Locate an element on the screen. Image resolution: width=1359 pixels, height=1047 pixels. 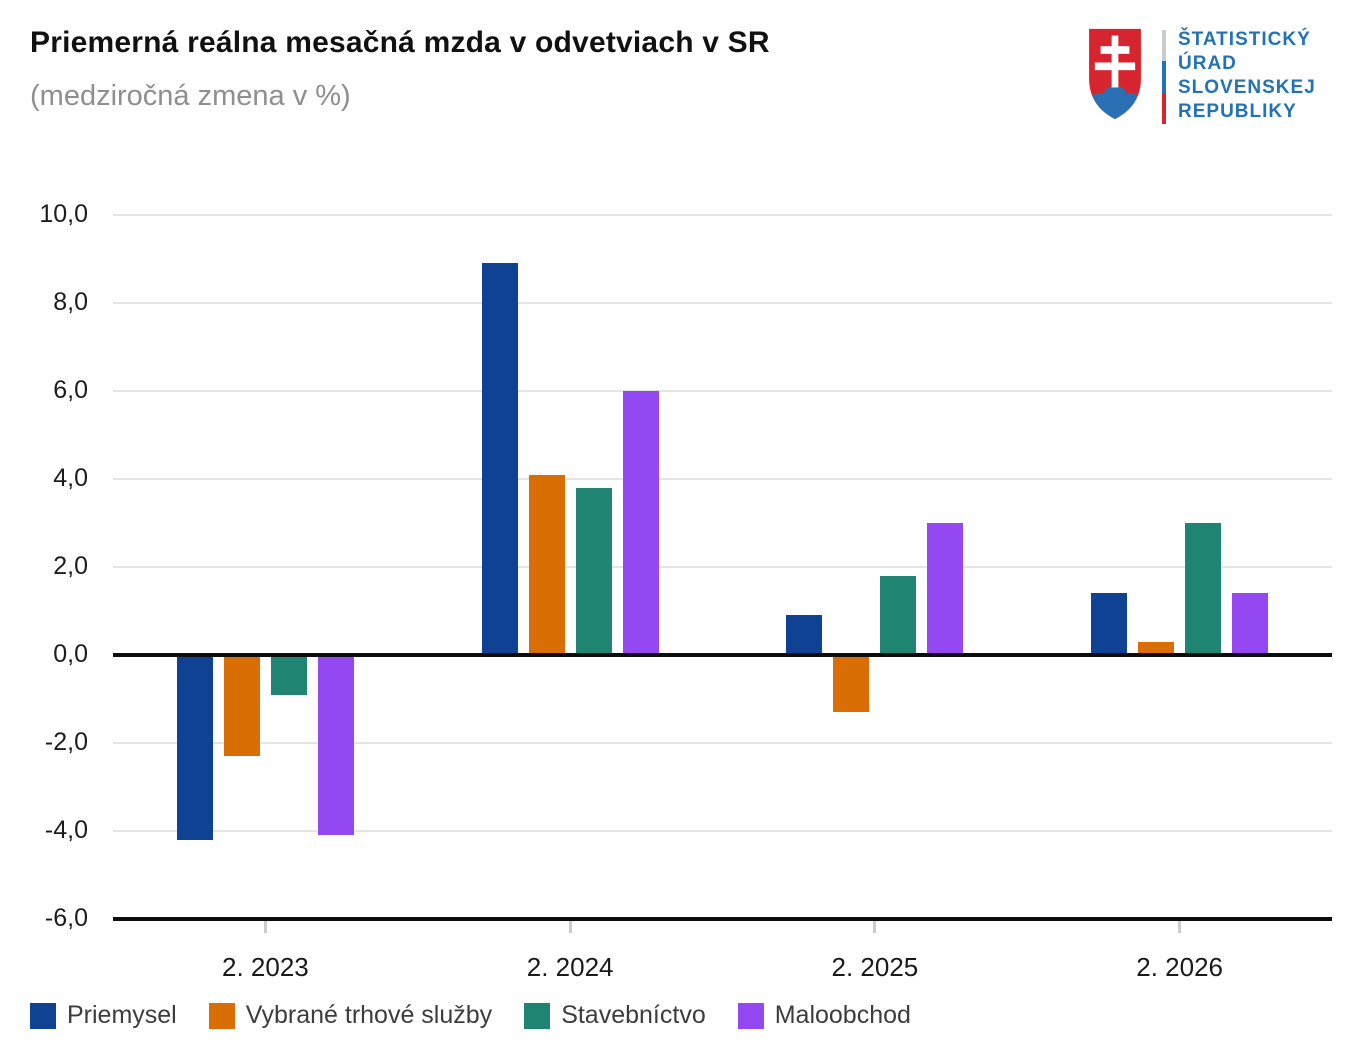
bar-maloobchod-2-2026 is located at coordinates (1250, 624).